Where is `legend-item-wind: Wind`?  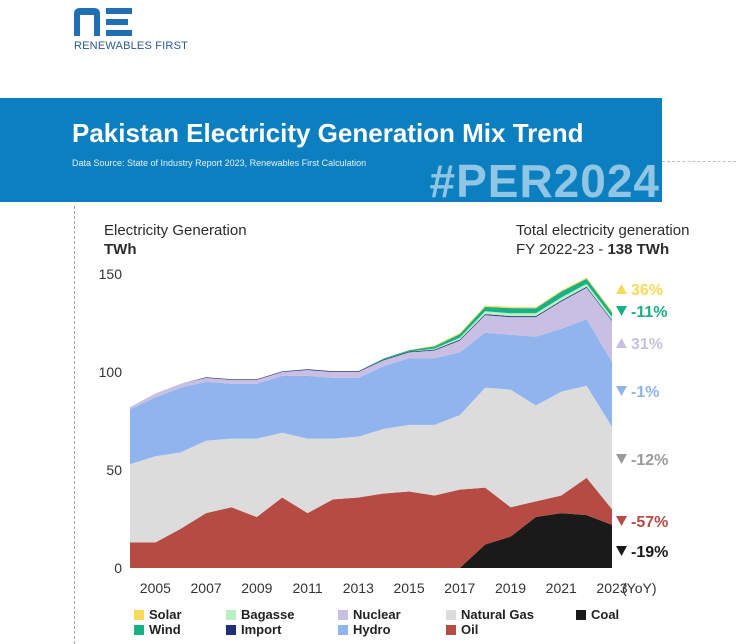 legend-item-wind: Wind is located at coordinates (157, 629).